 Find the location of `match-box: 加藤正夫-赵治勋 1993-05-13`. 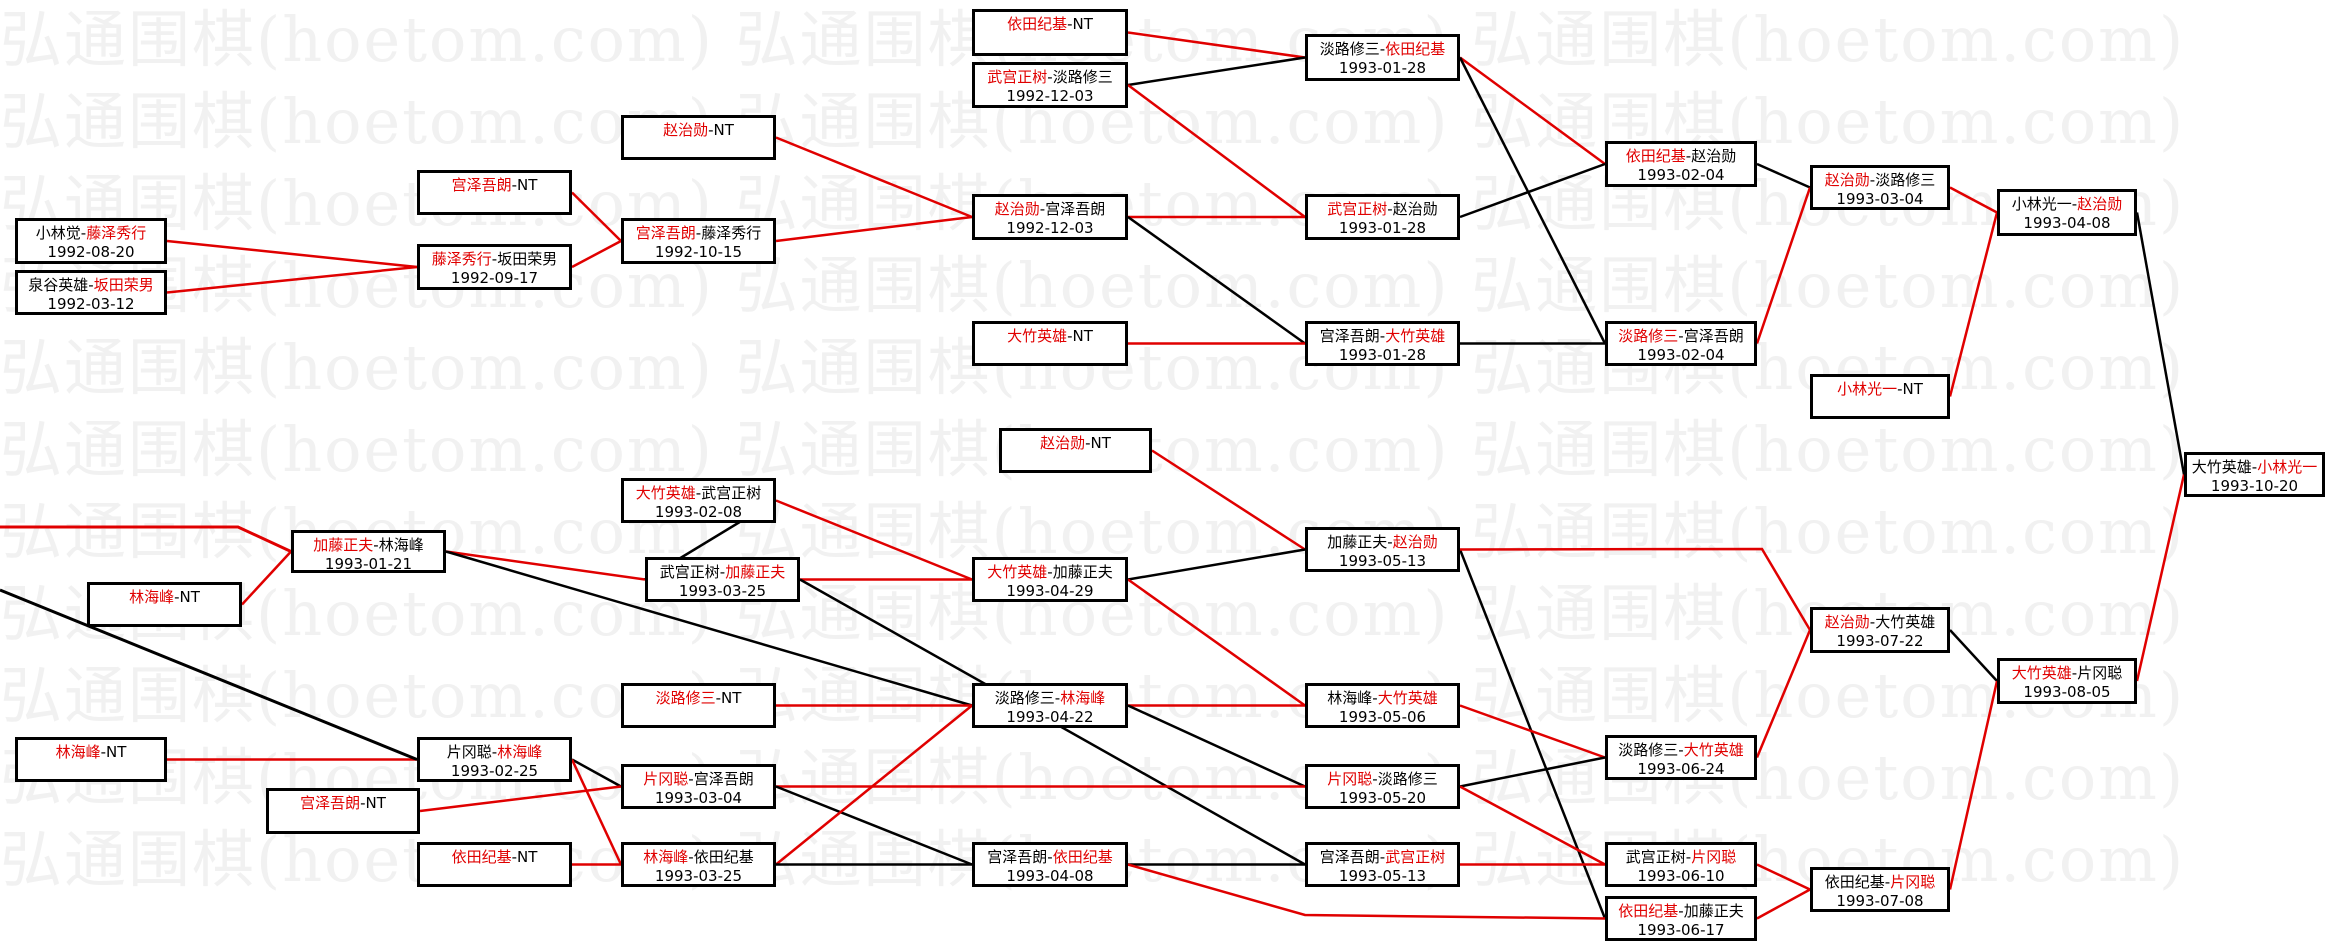

match-box: 加藤正夫-赵治勋 1993-05-13 is located at coordinates (1382, 549).